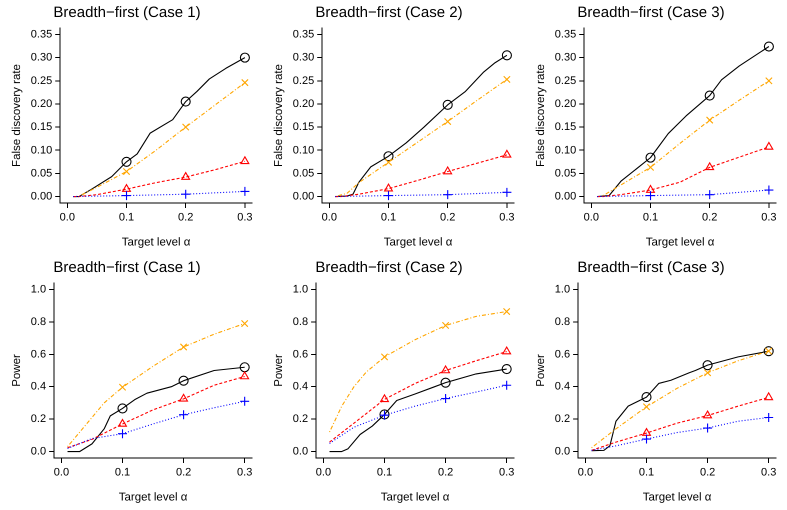 This screenshot has width=787, height=510. Describe the element at coordinates (680, 433) in the screenshot. I see `line-series` at that location.